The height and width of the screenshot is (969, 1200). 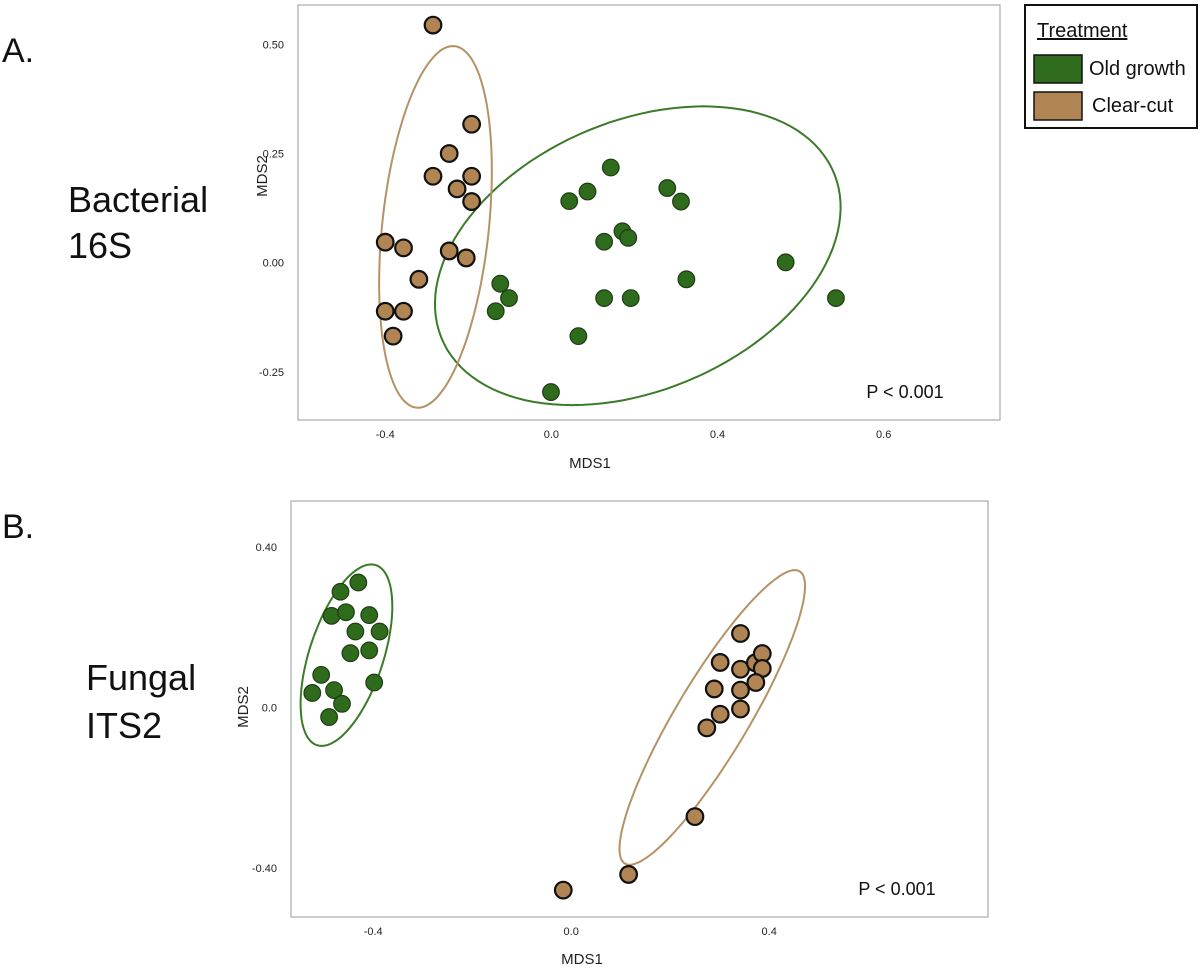 What do you see at coordinates (264, 869) in the screenshot?
I see `plot-b-y-tick-label: -0.40` at bounding box center [264, 869].